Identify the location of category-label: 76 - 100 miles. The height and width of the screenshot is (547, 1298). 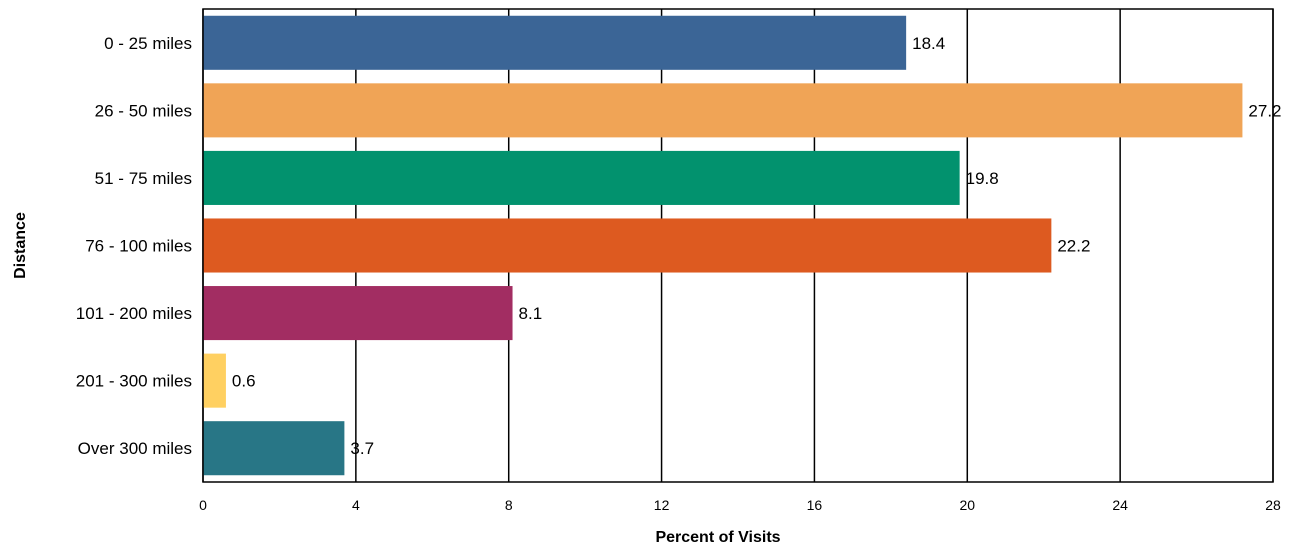
(138, 246).